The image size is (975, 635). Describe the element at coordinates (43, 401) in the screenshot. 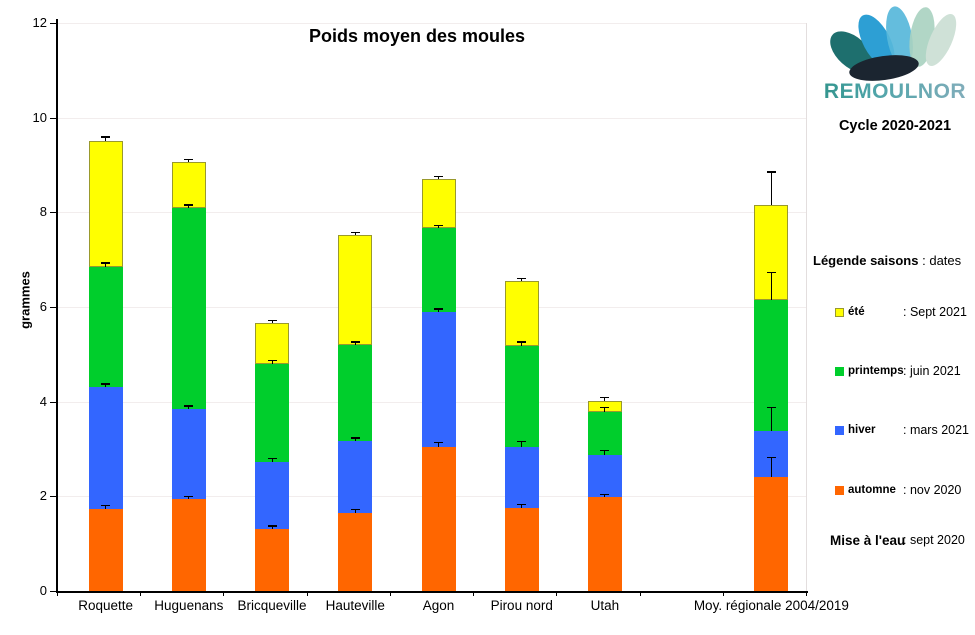

I see `y-axis-tick-label: 4` at that location.